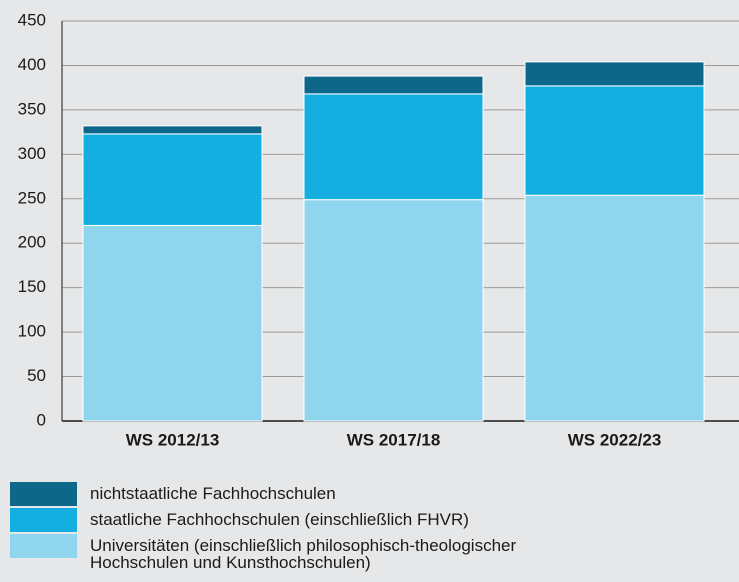 The height and width of the screenshot is (582, 739). Describe the element at coordinates (350, 494) in the screenshot. I see `legend-item: nichtstaatliche Fachhochschulen` at that location.